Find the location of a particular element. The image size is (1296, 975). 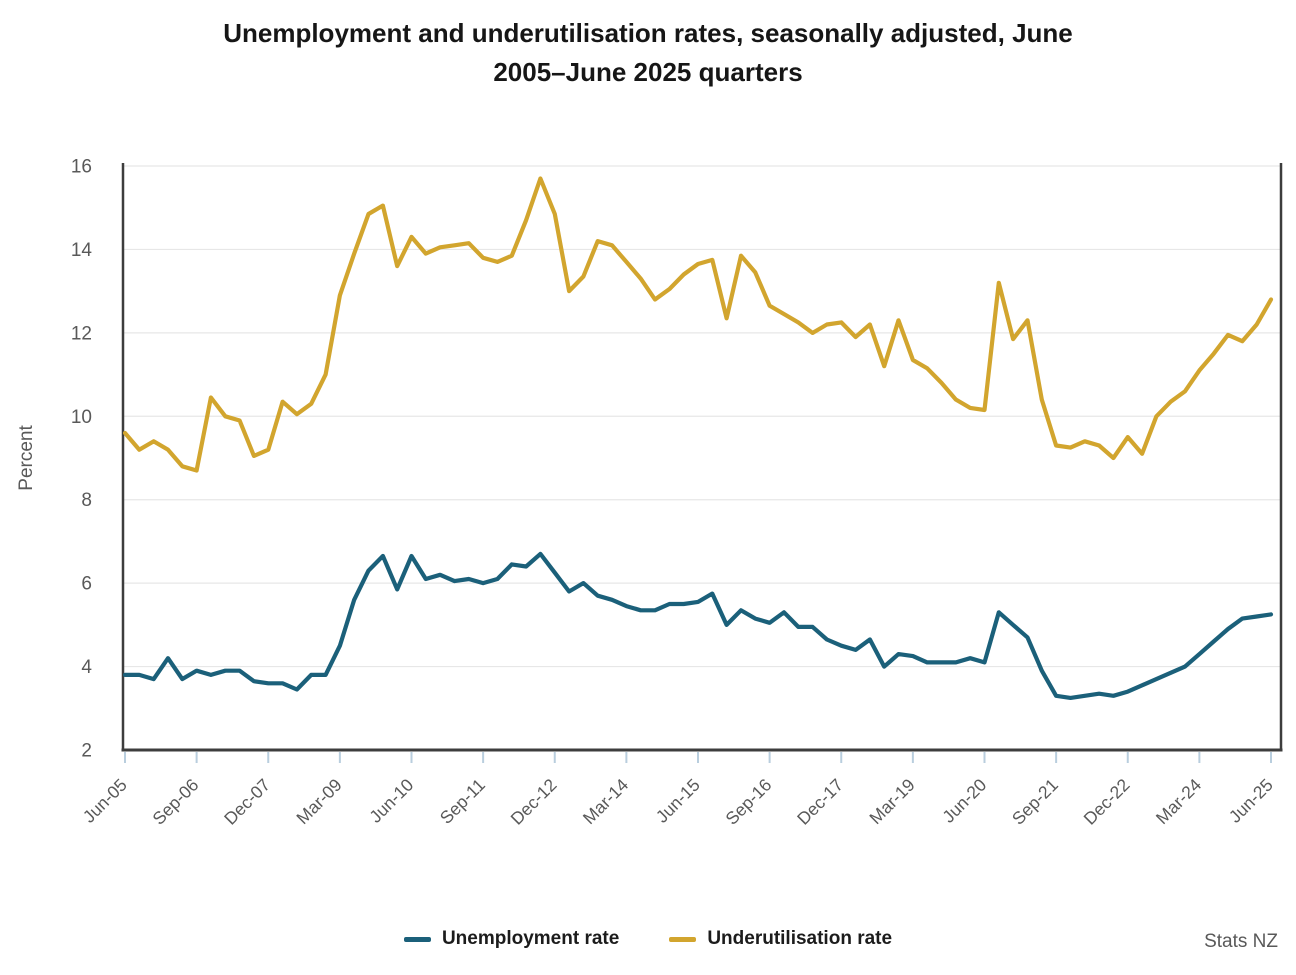

legend-label-unemployment: Unemployment rate is located at coordinates (530, 938).